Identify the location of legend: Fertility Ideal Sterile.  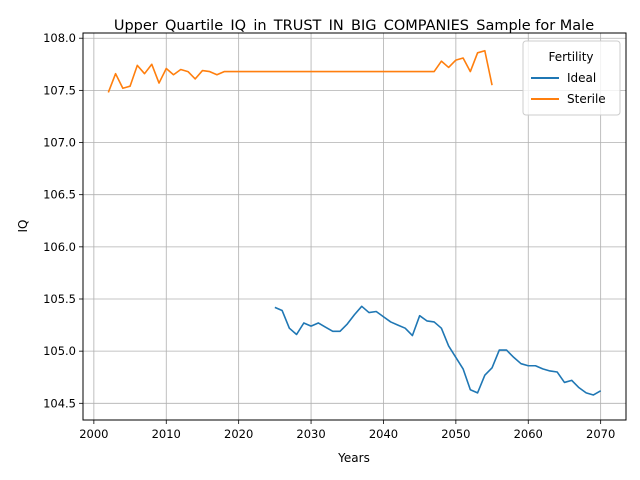
(571, 78).